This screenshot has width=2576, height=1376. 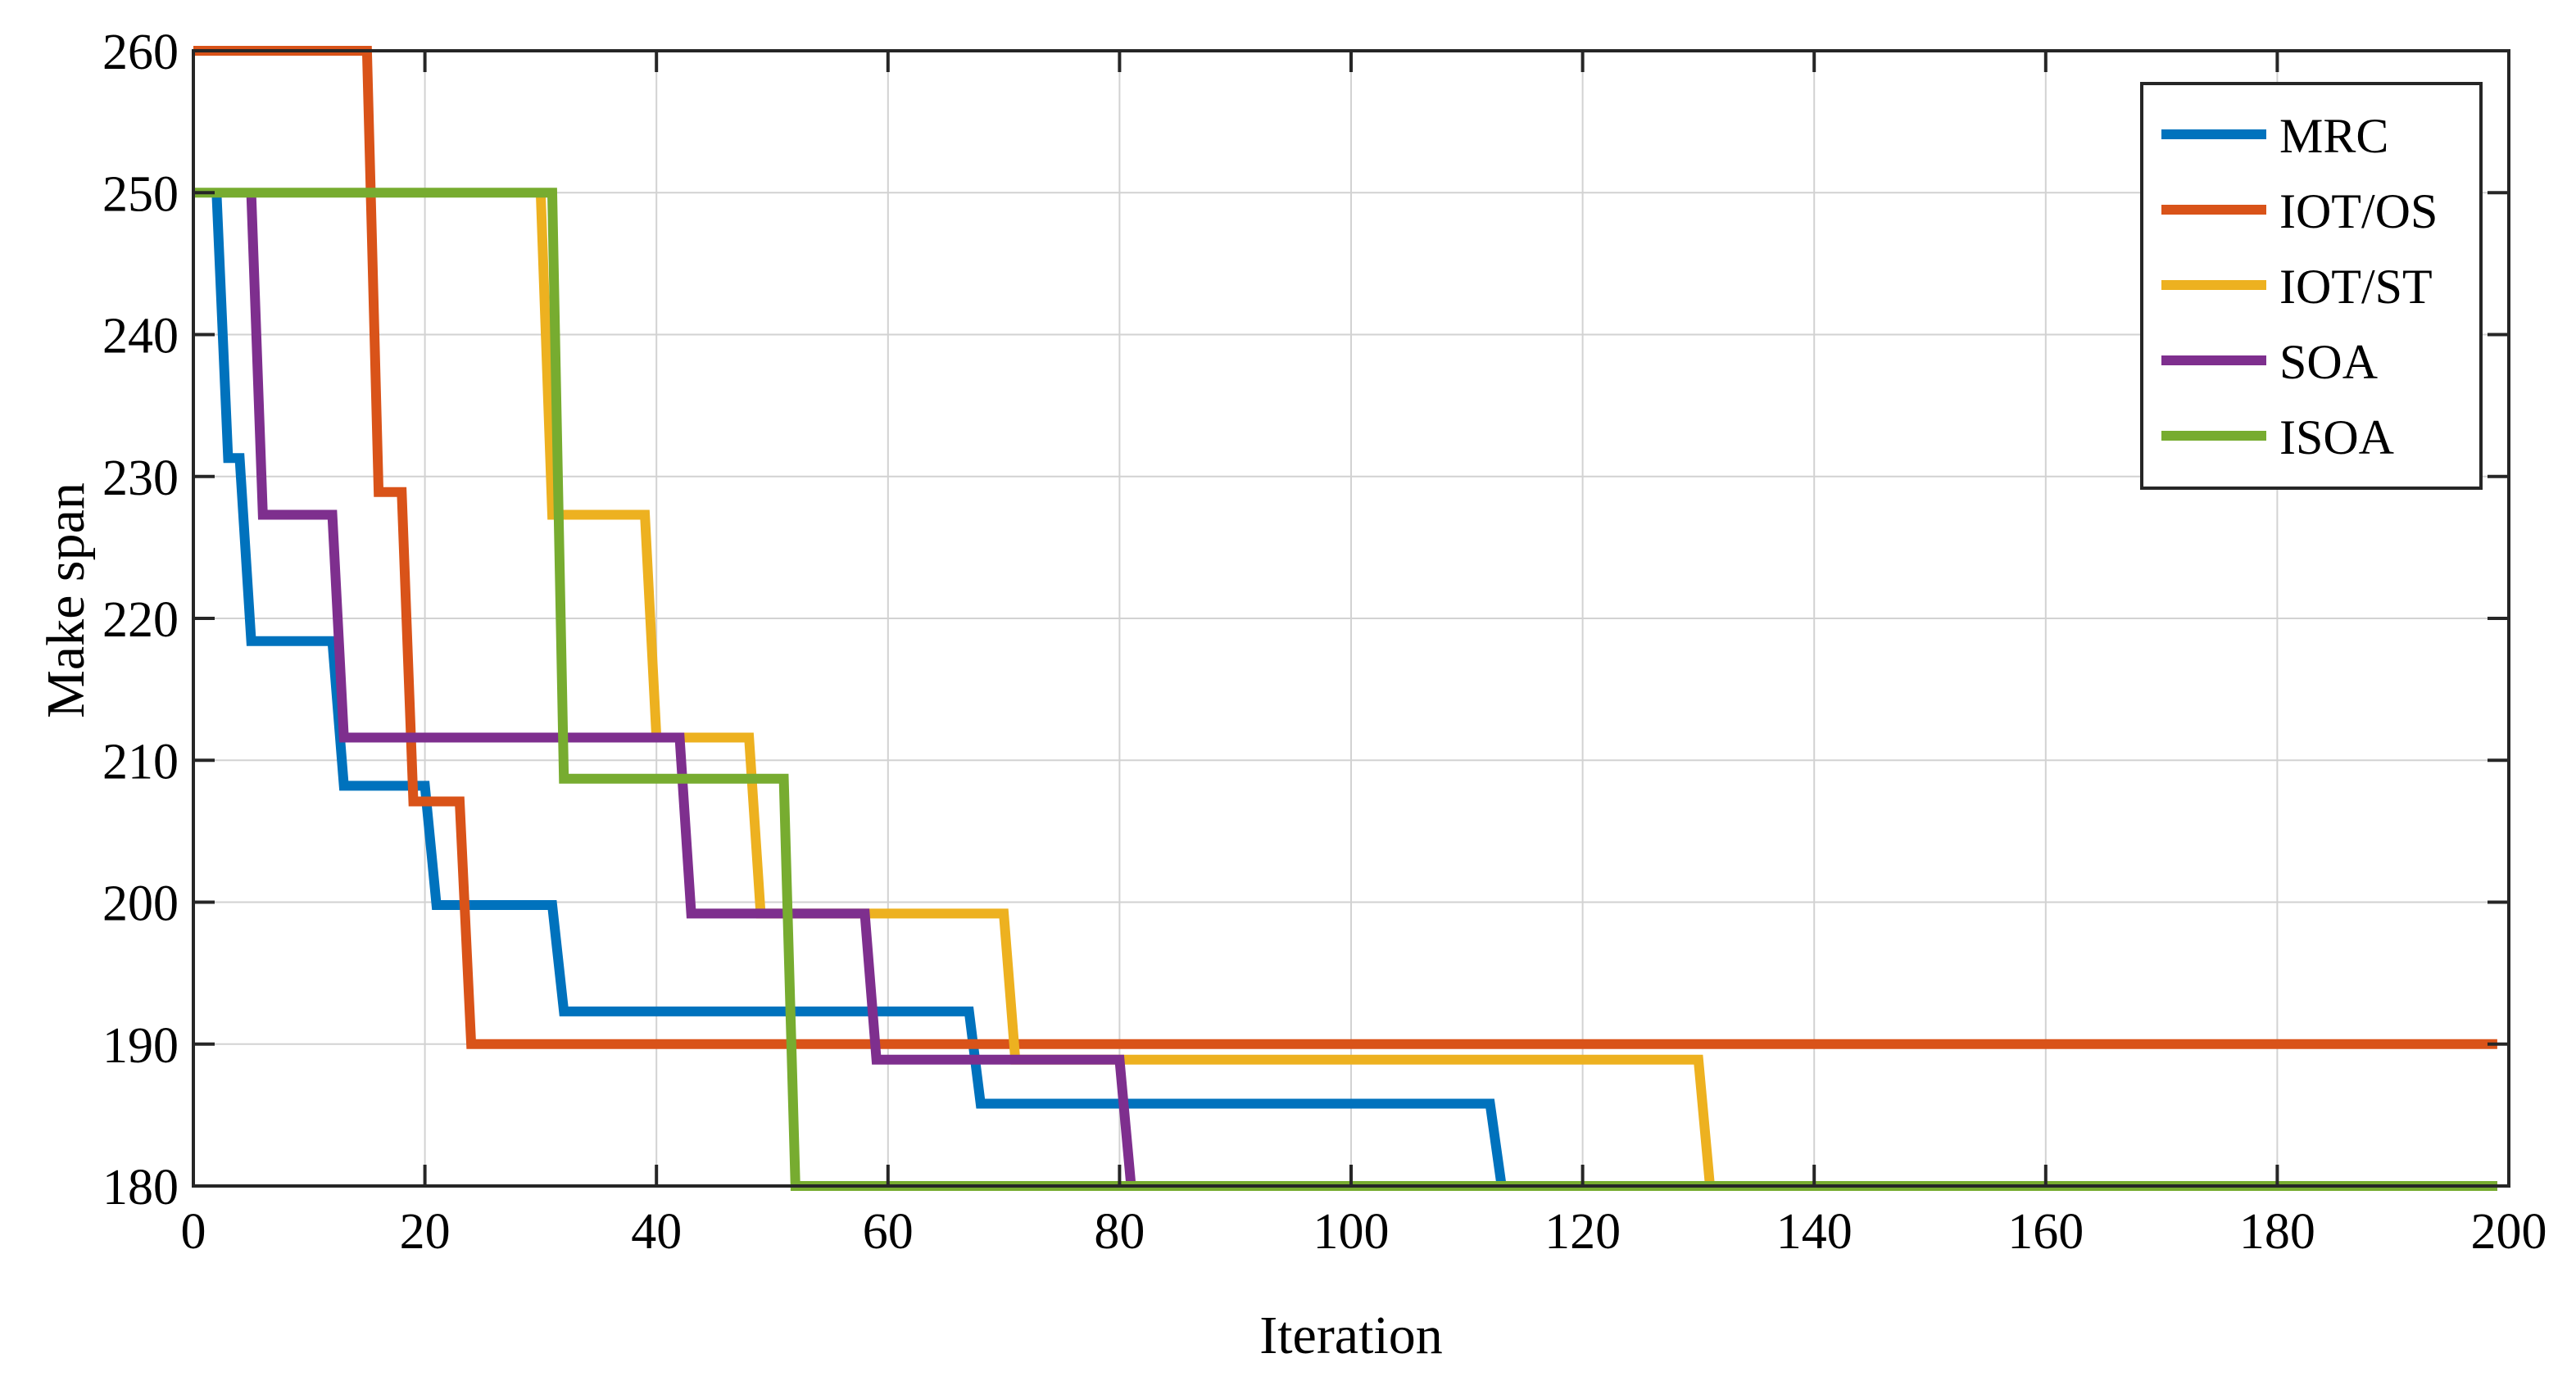 I want to click on x-axis-label: Iteration, so click(x=1351, y=1335).